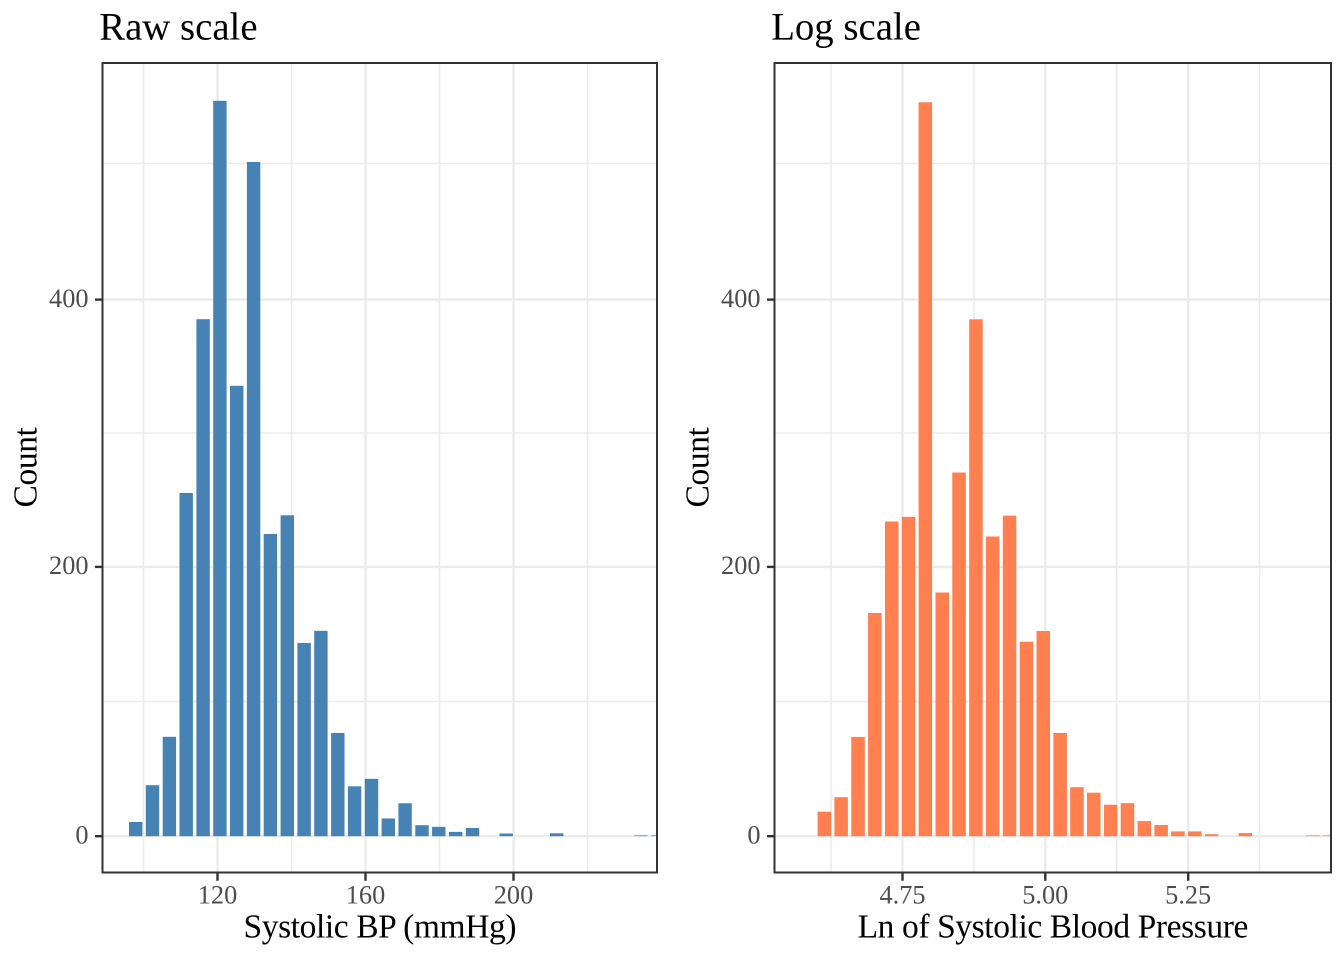  Describe the element at coordinates (1045, 895) in the screenshot. I see `svg-text: 5.00` at that location.